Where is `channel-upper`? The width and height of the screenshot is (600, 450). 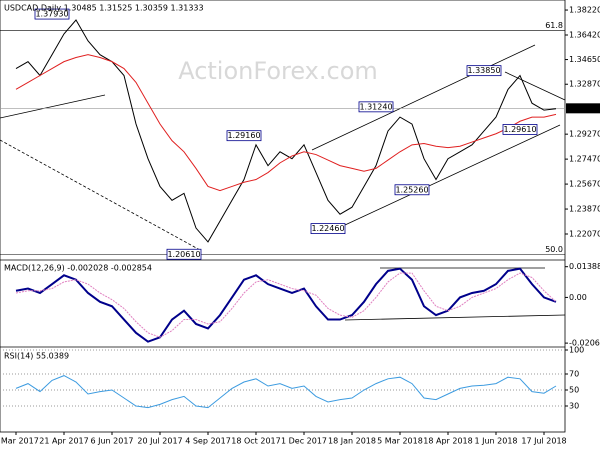
channel-upper is located at coordinates (423, 97).